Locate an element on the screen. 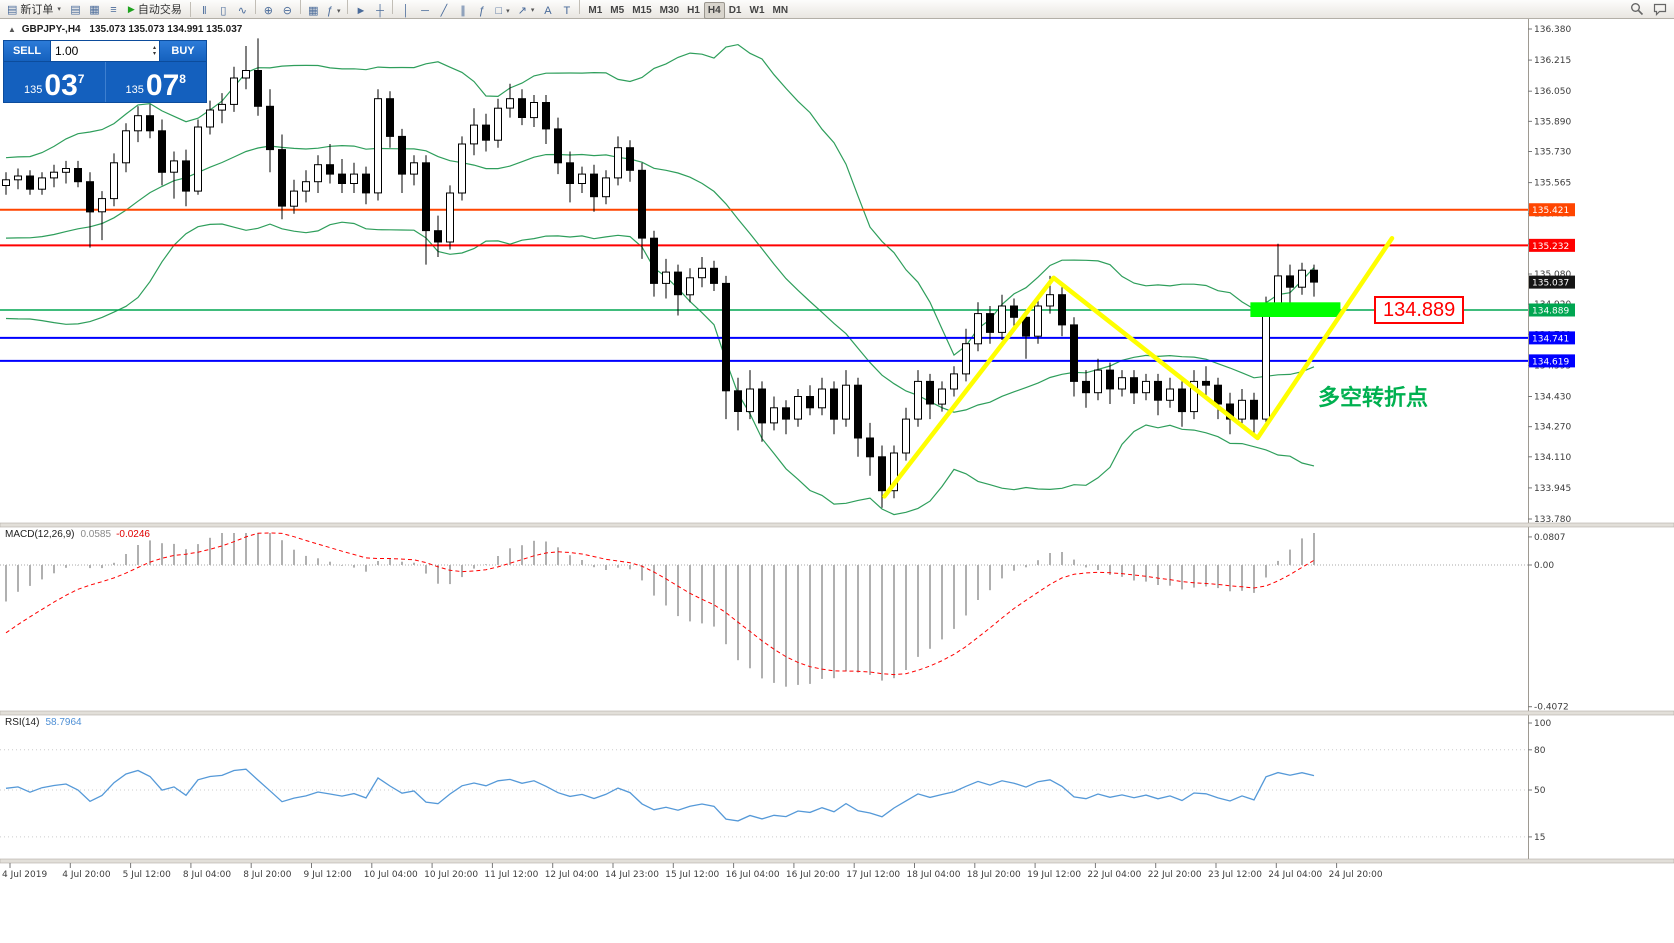  svg-text: 10 Jul 20:00 is located at coordinates (451, 875).